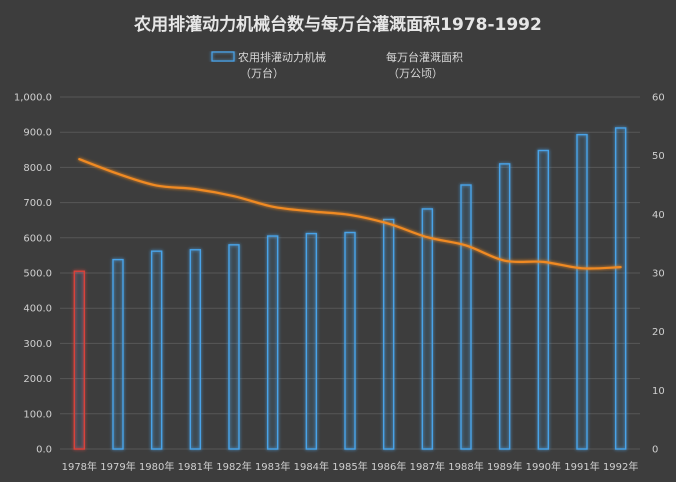  What do you see at coordinates (223, 56) in the screenshot?
I see `legend-bar-swatch` at bounding box center [223, 56].